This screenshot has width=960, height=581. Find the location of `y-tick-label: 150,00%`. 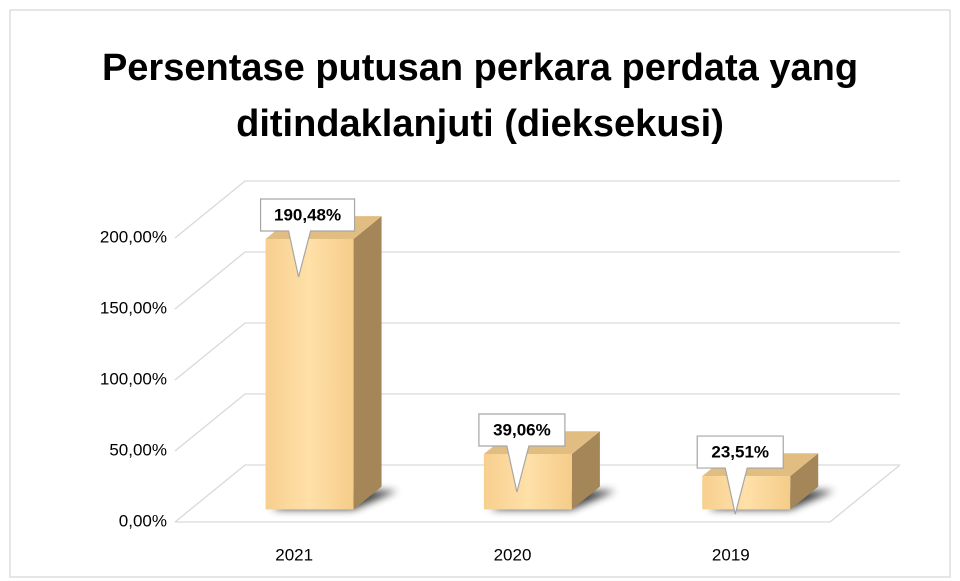

y-tick-label: 150,00% is located at coordinates (133, 307).